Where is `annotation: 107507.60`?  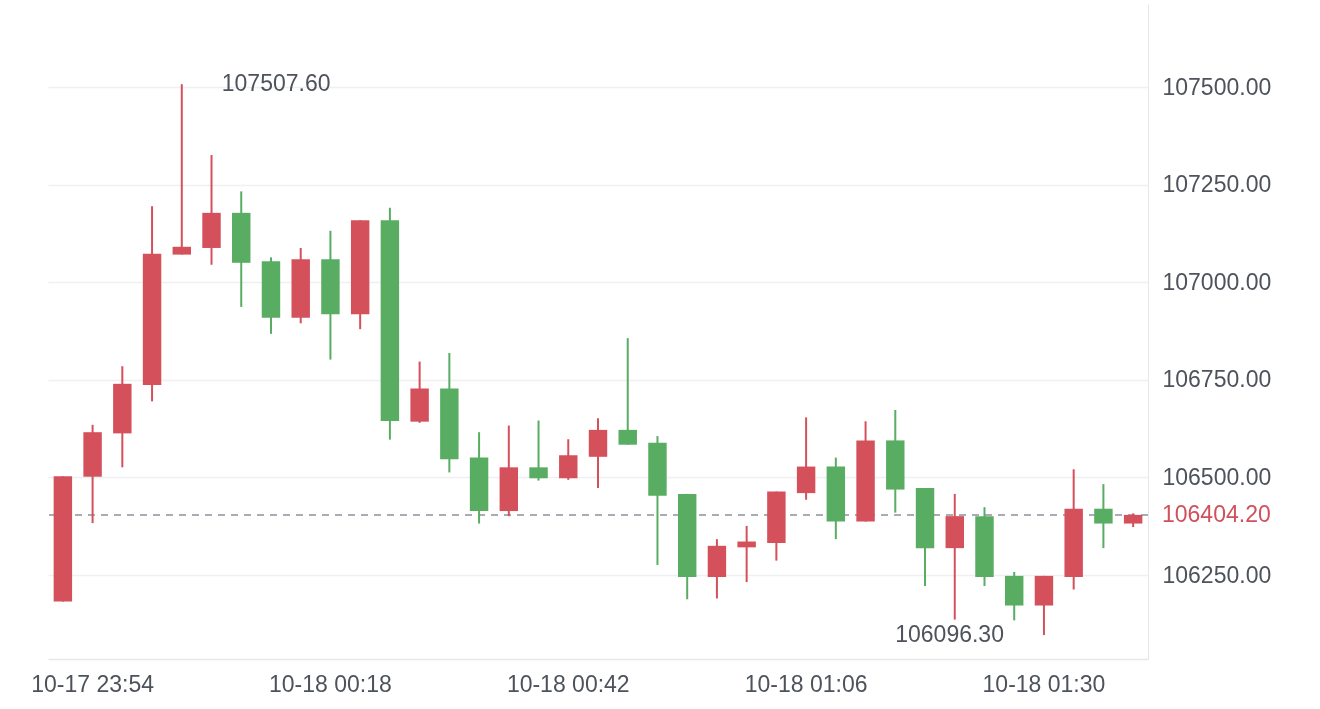
annotation: 107507.60 is located at coordinates (276, 83).